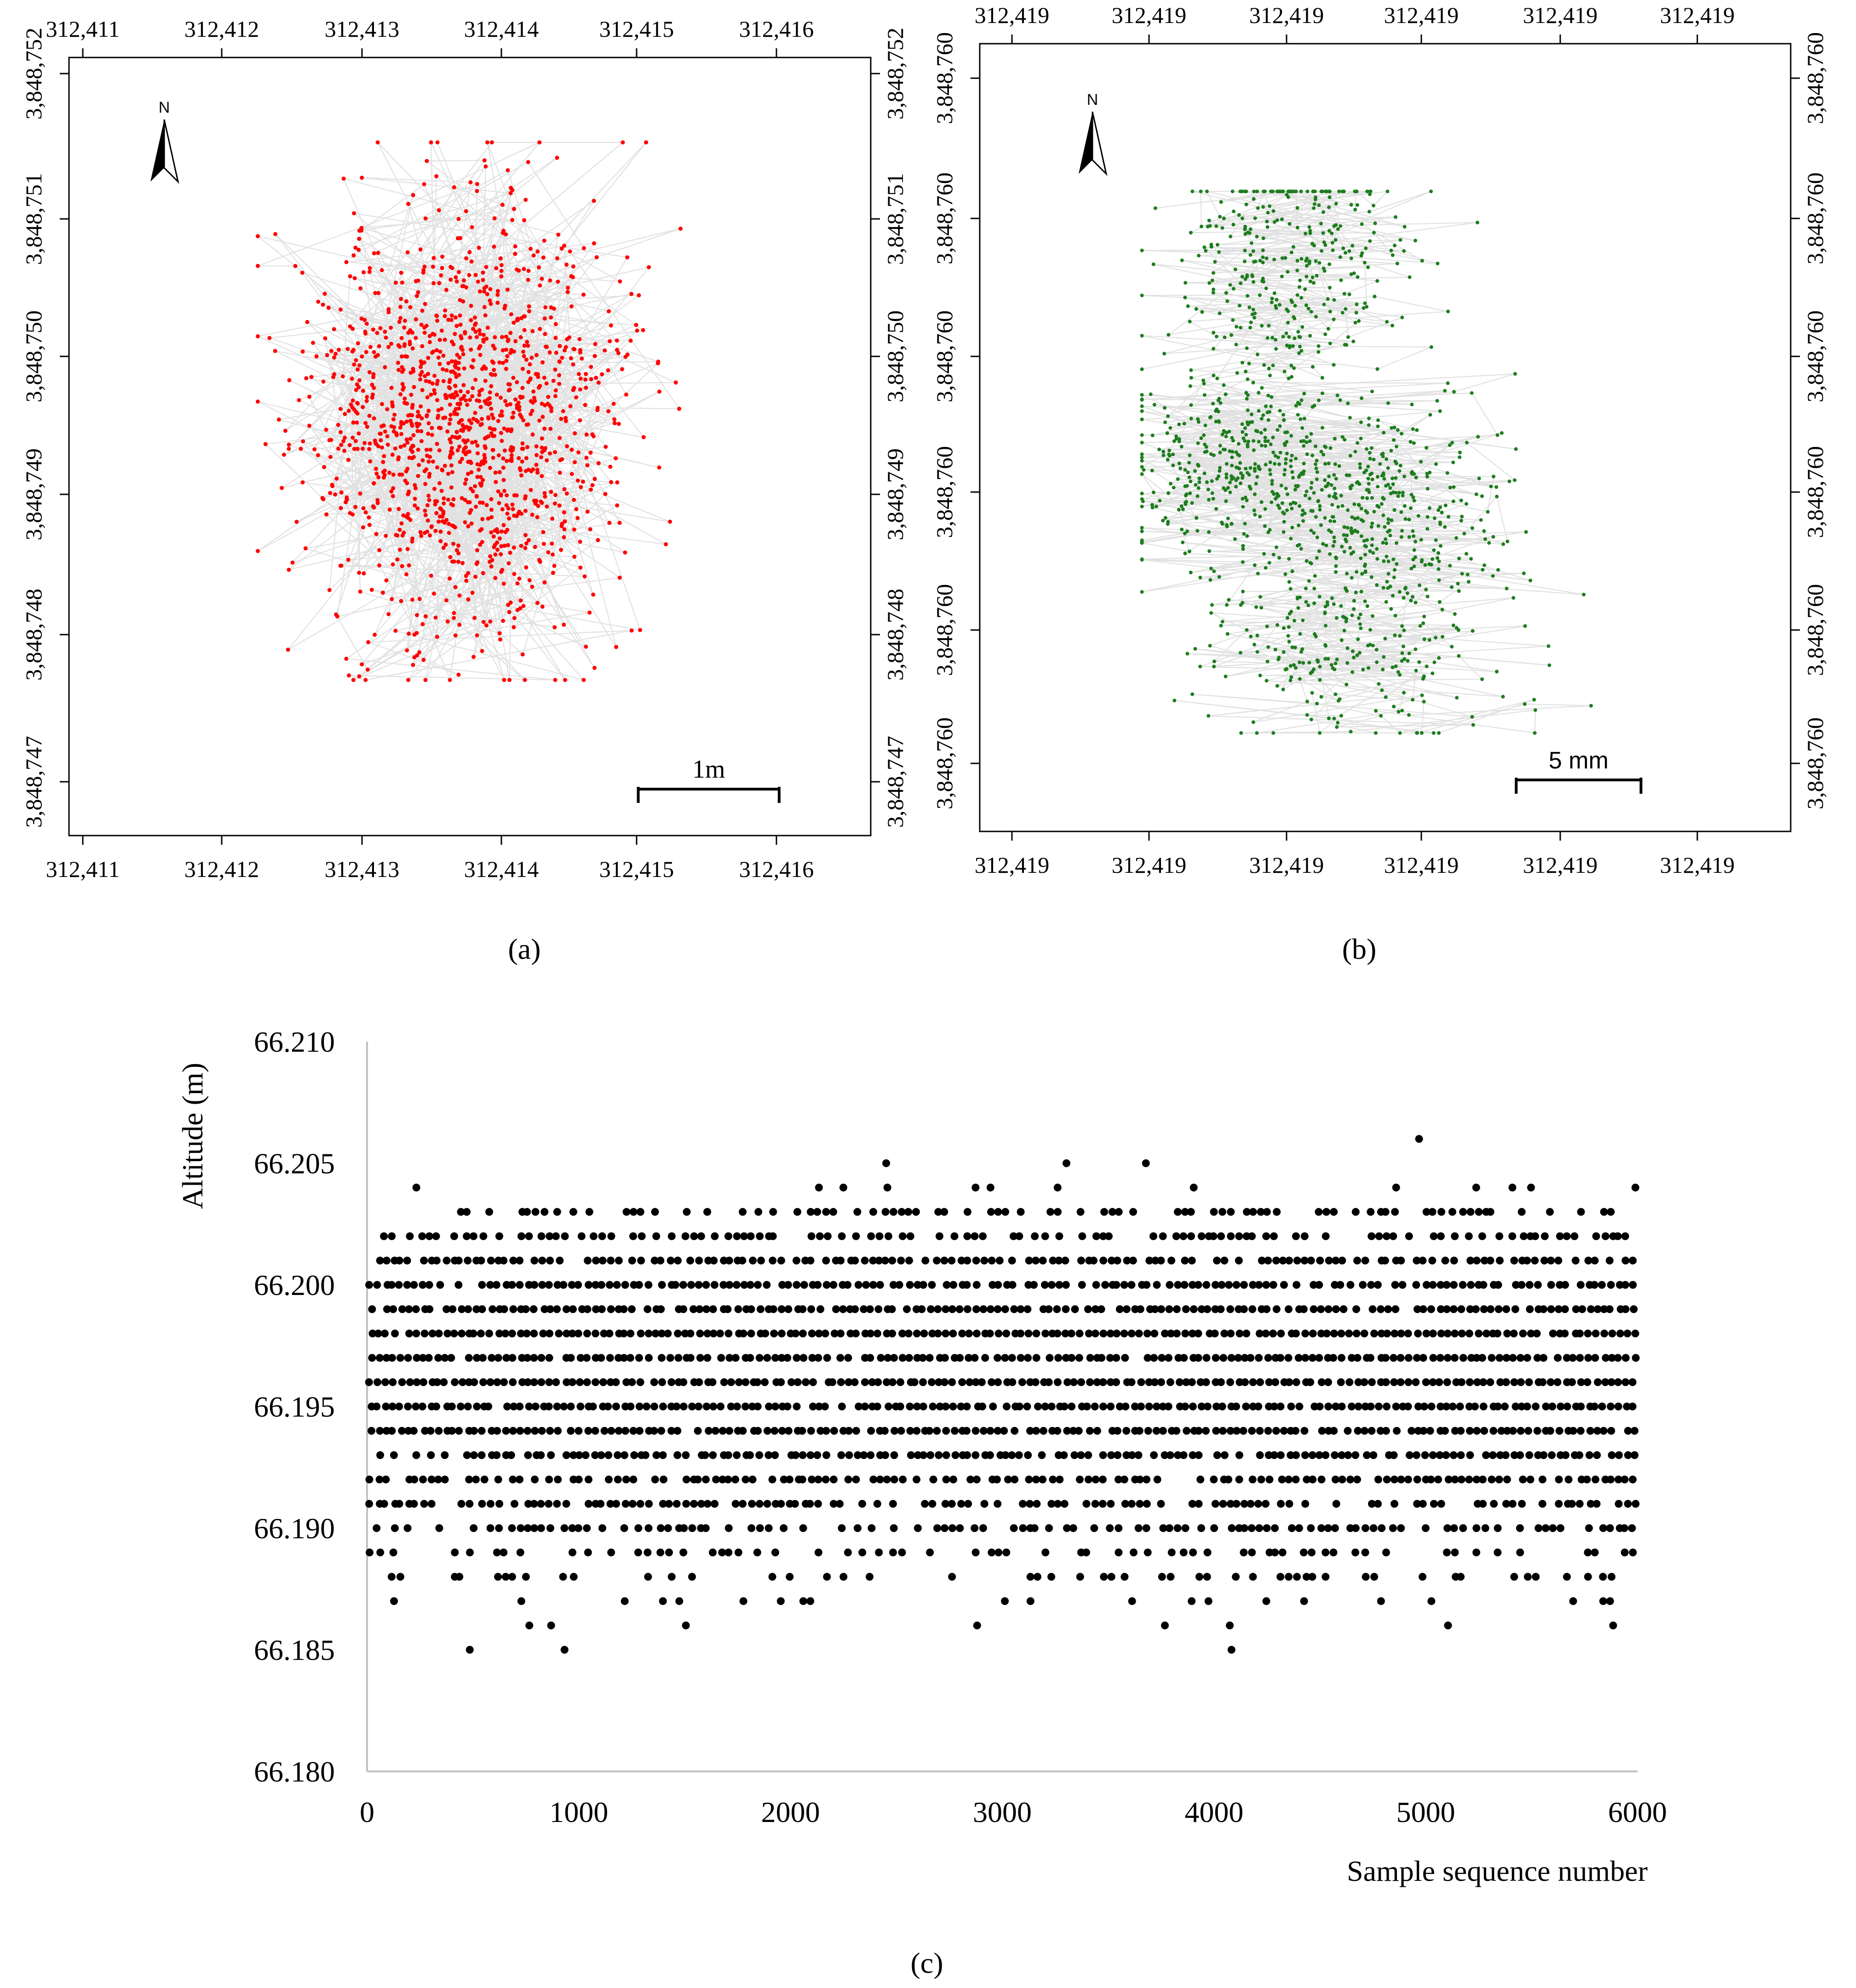 The width and height of the screenshot is (1856, 1988). Describe the element at coordinates (1421, 15) in the screenshot. I see `x-tick-label-top: 312,419` at that location.